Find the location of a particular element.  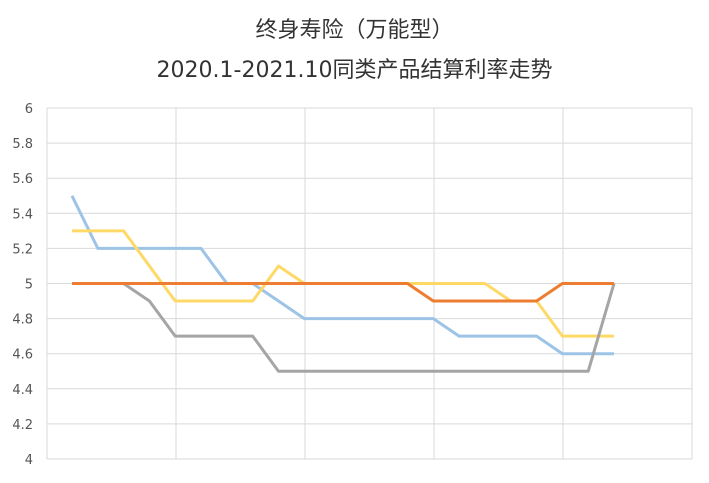

y-tick-label: 4.2 is located at coordinates (22, 425).